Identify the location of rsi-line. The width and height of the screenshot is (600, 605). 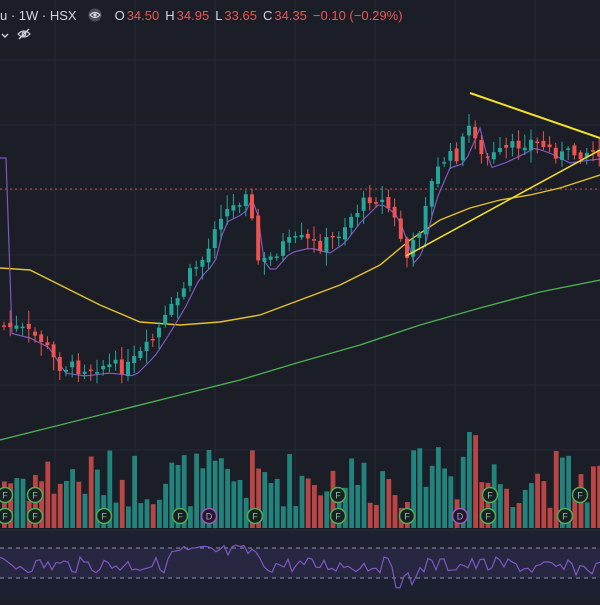
(300, 566).